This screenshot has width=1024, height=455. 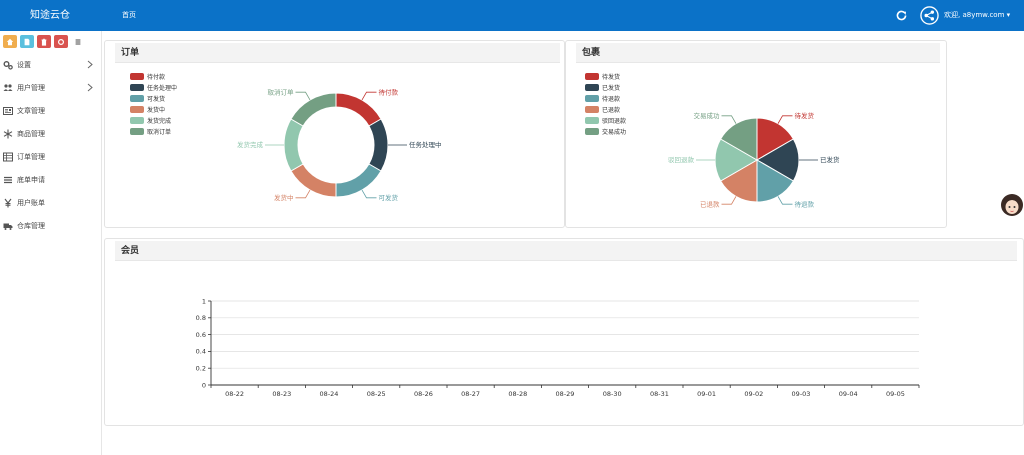 I want to click on home-shortcut-button, so click(x=10, y=41).